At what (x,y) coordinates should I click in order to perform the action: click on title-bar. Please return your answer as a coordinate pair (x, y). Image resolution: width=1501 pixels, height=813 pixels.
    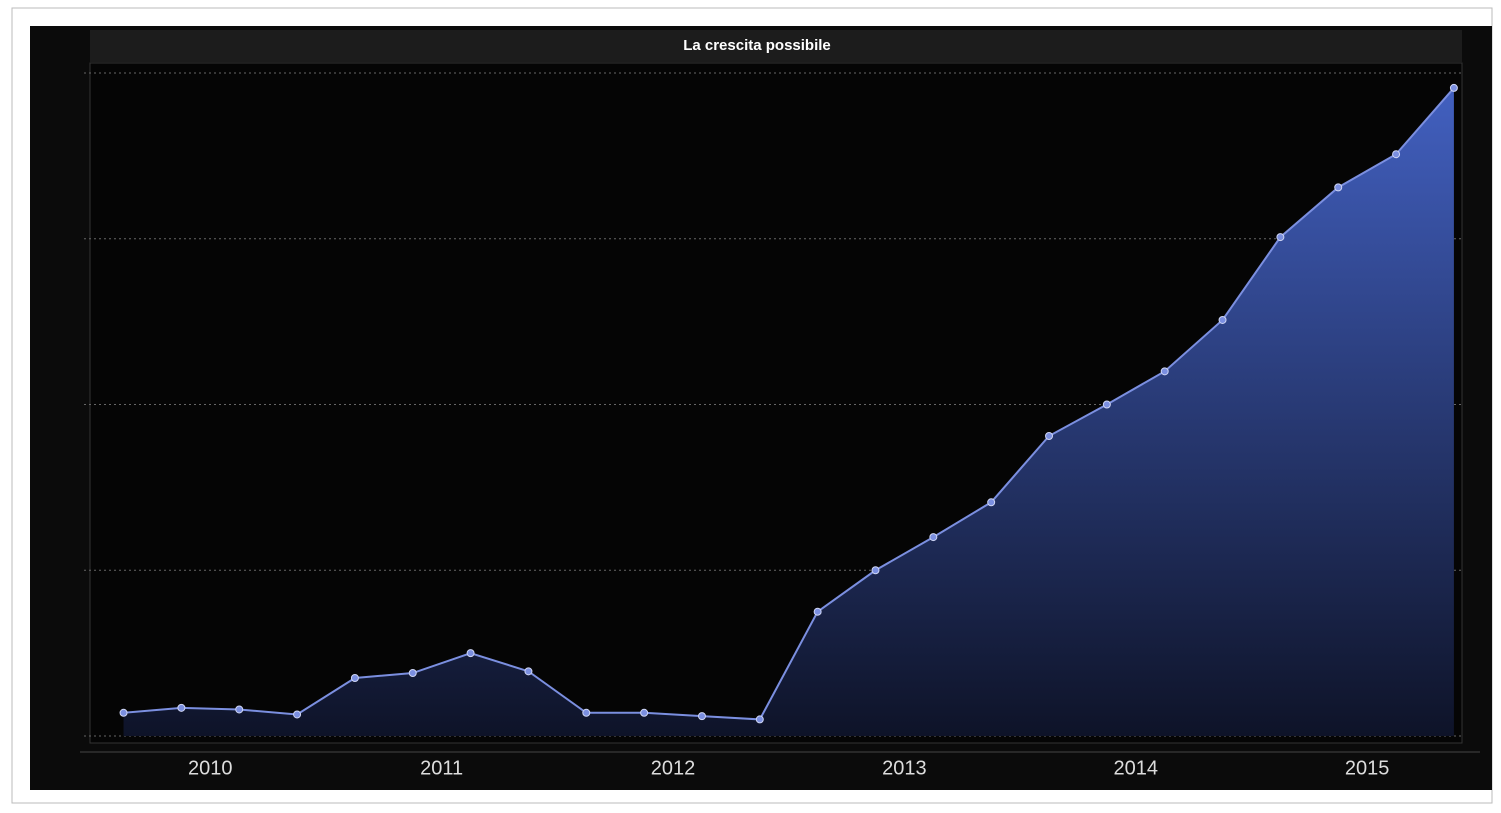
    Looking at the image, I should click on (776, 46).